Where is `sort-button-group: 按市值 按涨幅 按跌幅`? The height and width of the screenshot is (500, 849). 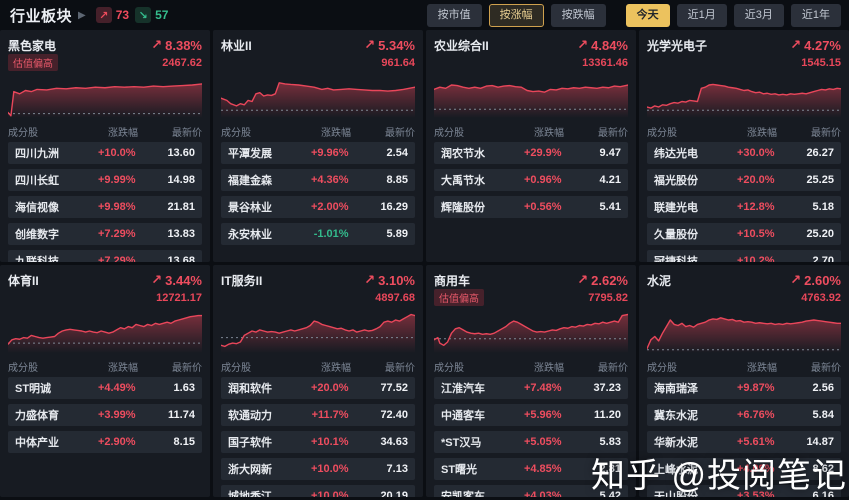 sort-button-group: 按市值 按涨幅 按跌幅 is located at coordinates (516, 15).